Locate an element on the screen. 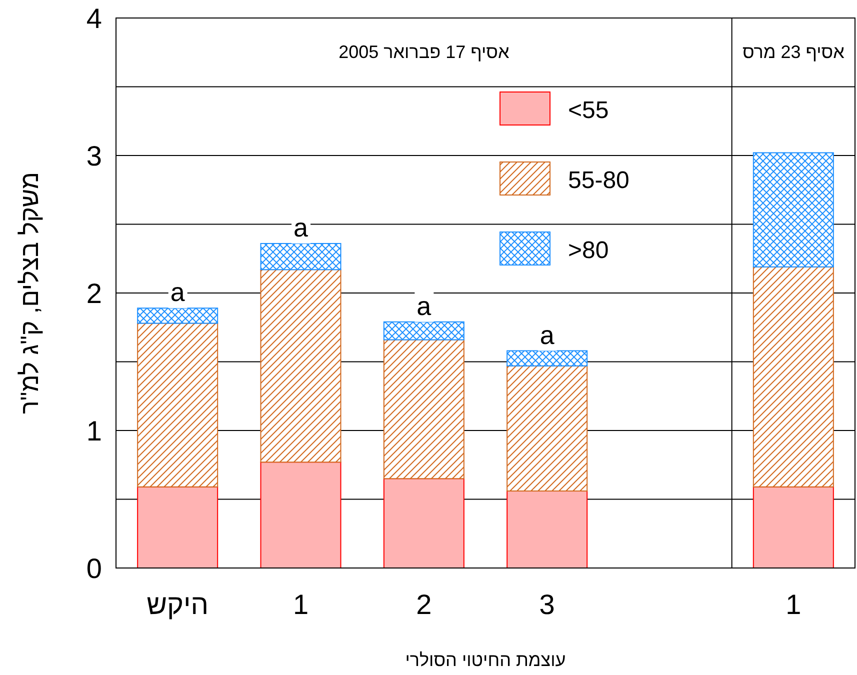 This screenshot has height=675, width=857. x-tick-label: היקש is located at coordinates (177, 604).